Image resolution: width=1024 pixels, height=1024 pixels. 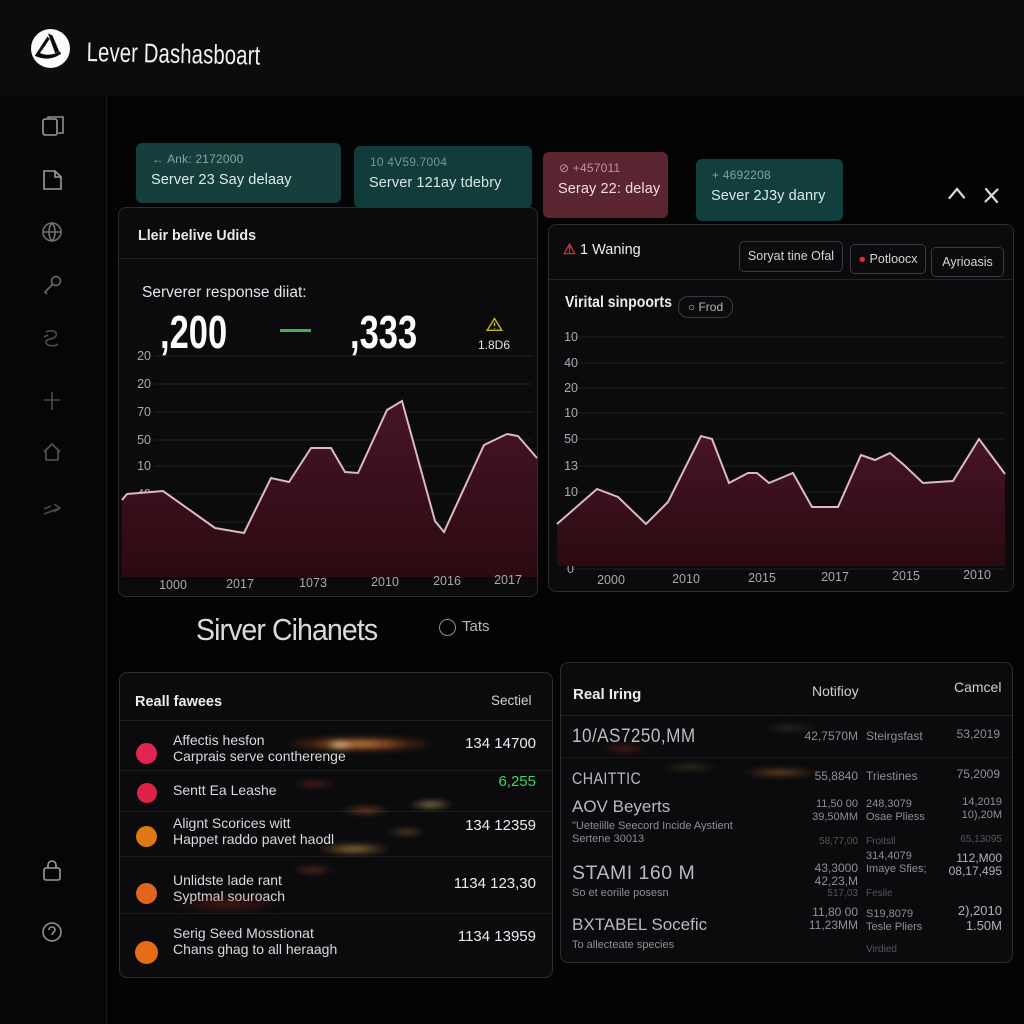 I want to click on svg-text: 2016, so click(x=447, y=581).